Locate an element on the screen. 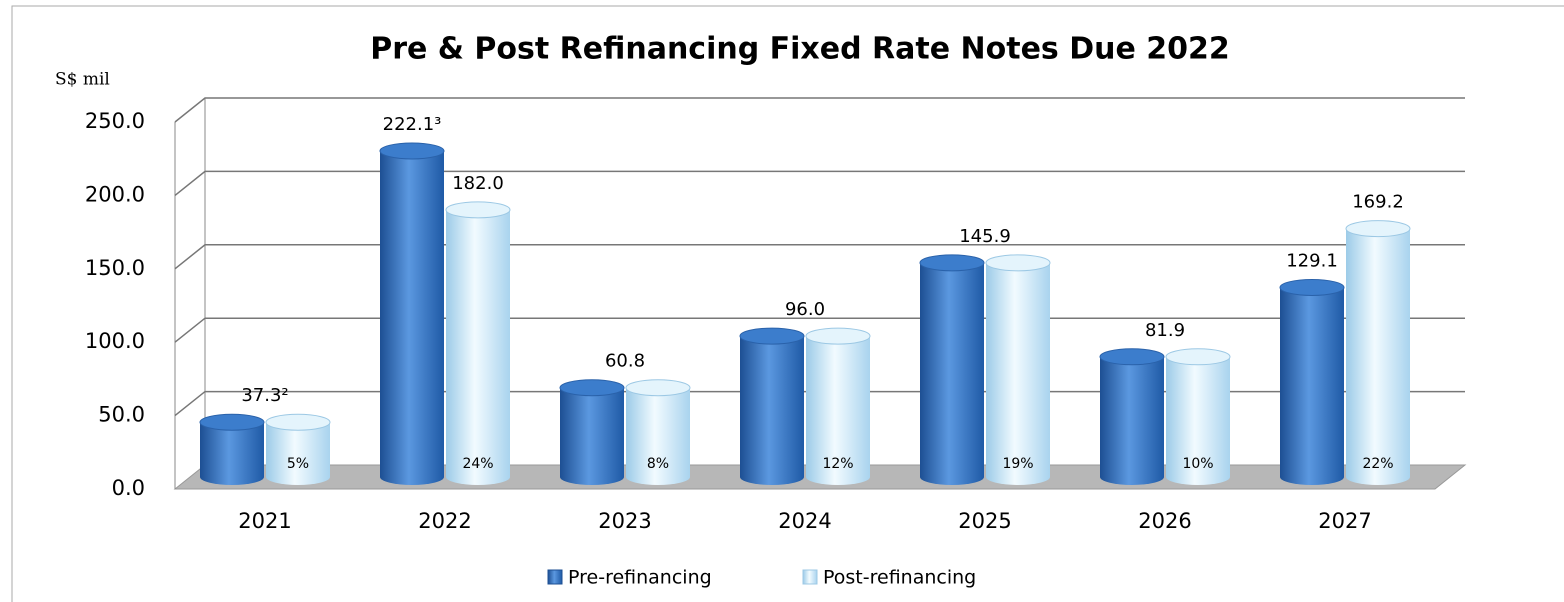 This screenshot has width=1564, height=602. x-tick-label: 2024 is located at coordinates (804, 521).